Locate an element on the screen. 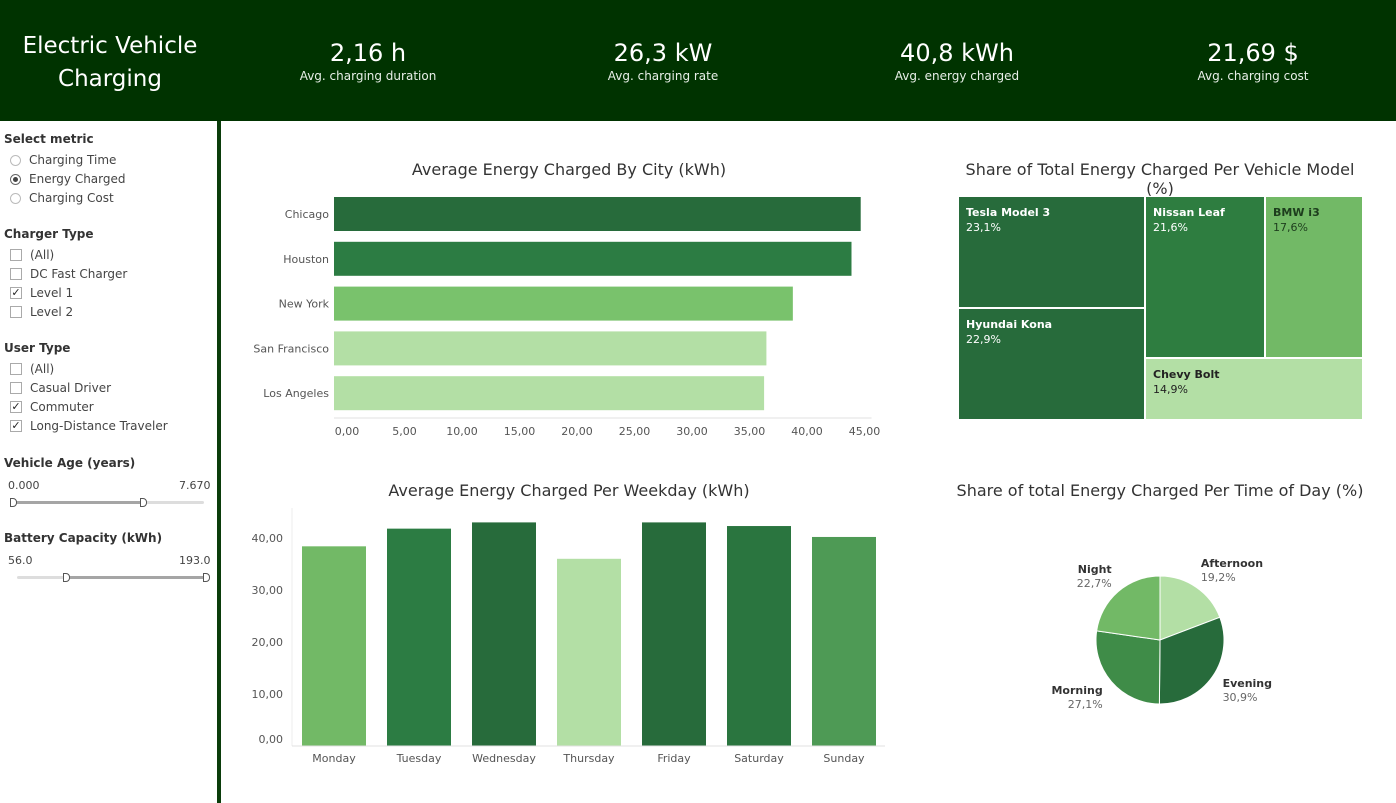 The width and height of the screenshot is (1396, 803). city-category-label: San Francisco is located at coordinates (291, 348).